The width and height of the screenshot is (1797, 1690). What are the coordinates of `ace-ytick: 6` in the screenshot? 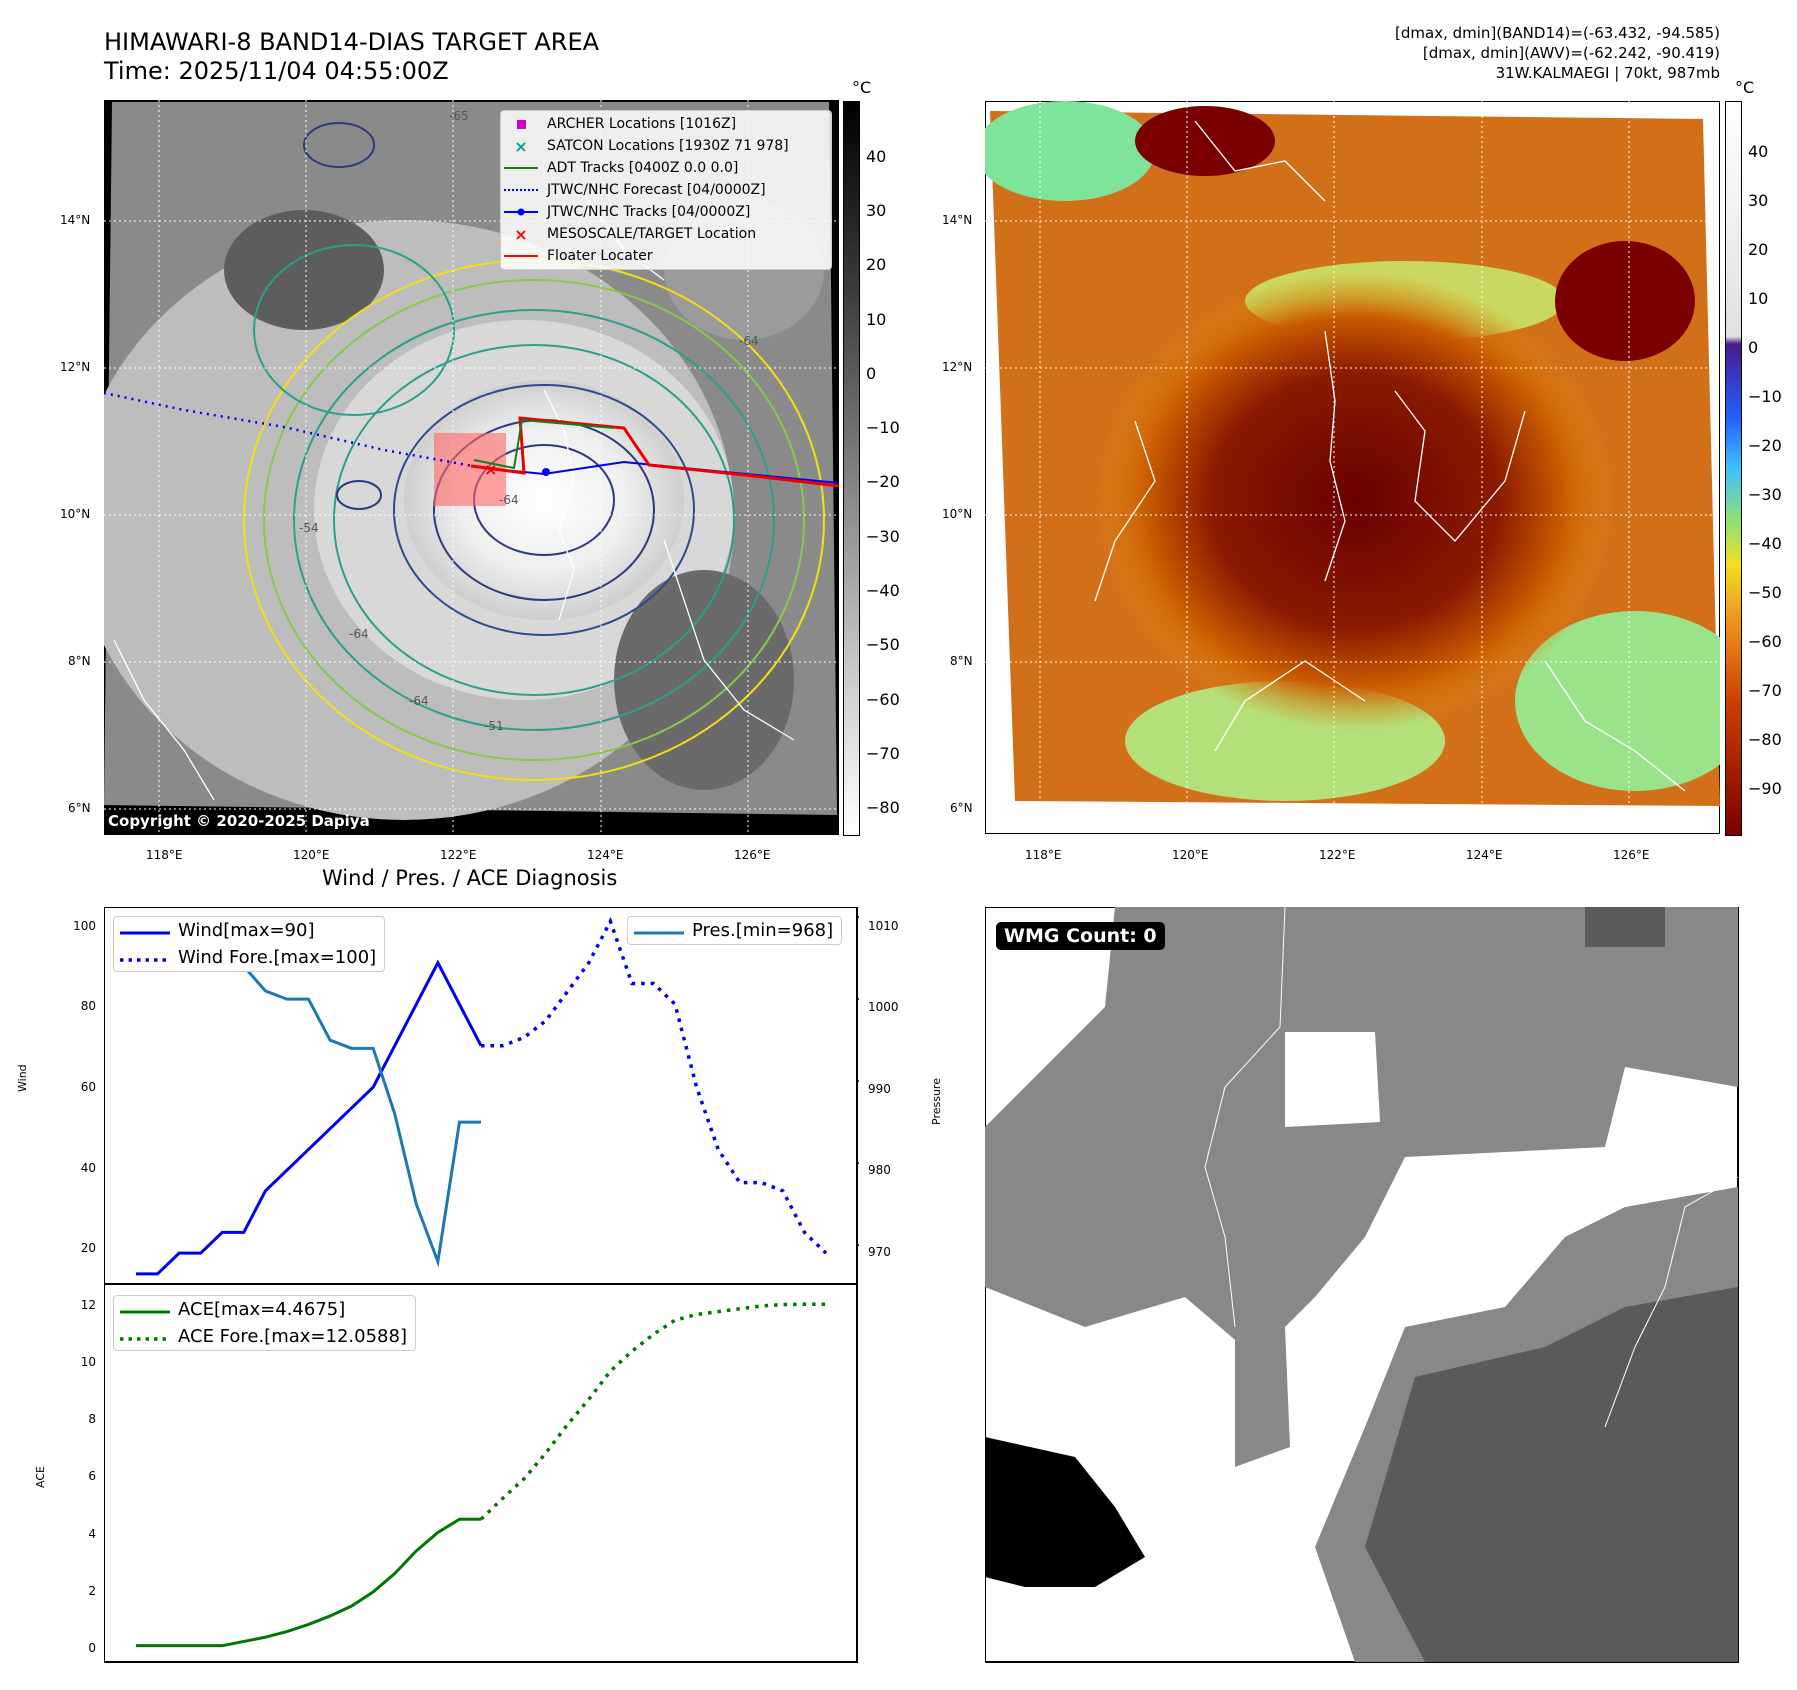 It's located at (92, 1476).